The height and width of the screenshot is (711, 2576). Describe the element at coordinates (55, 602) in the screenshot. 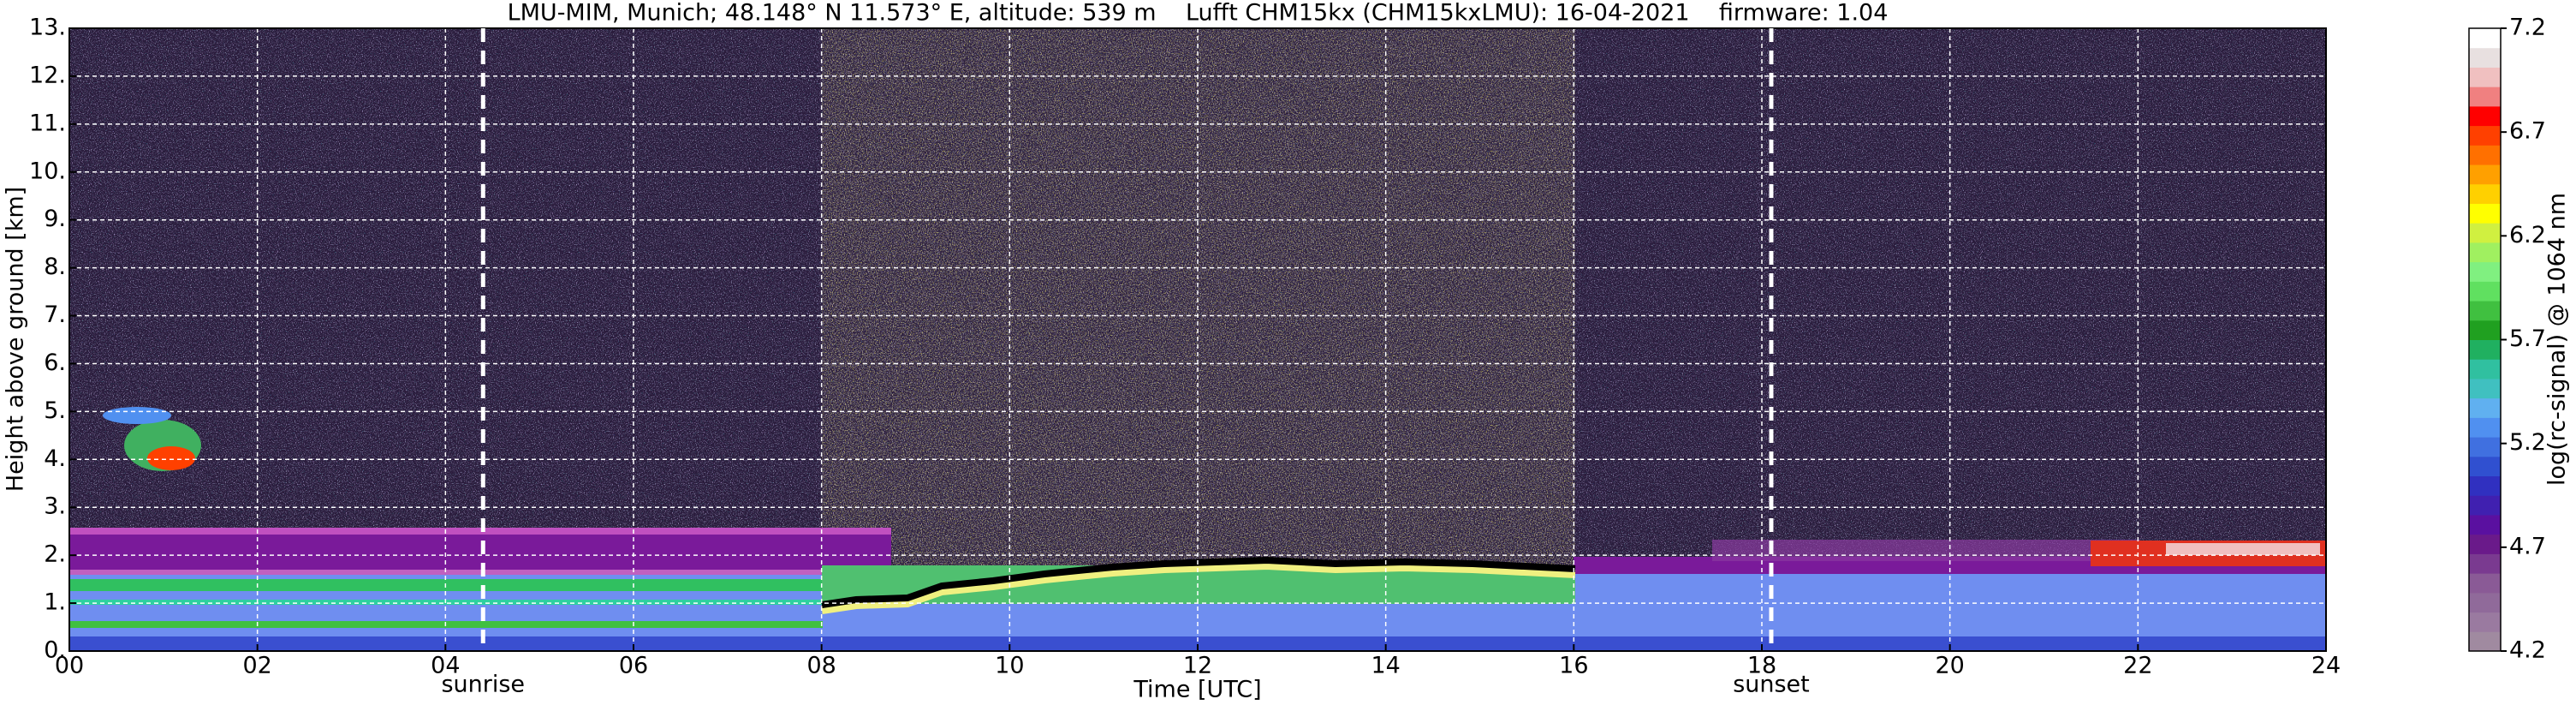

I see `y-tick-label: 1.` at that location.